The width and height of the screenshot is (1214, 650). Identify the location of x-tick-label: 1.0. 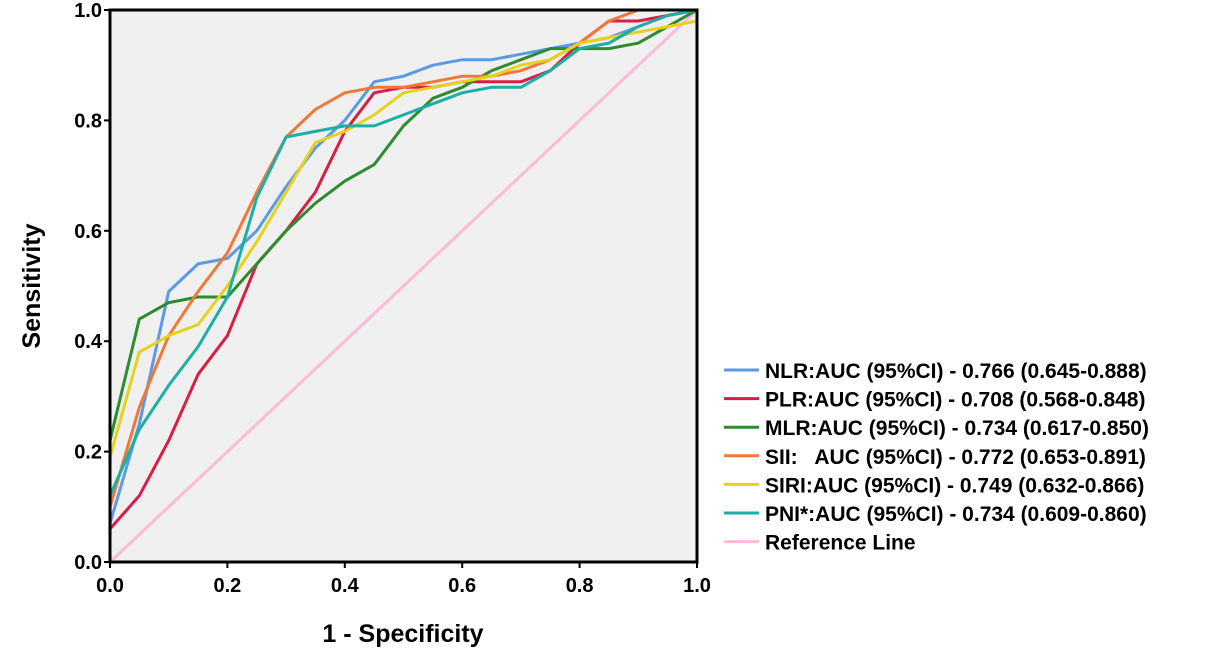
(697, 586).